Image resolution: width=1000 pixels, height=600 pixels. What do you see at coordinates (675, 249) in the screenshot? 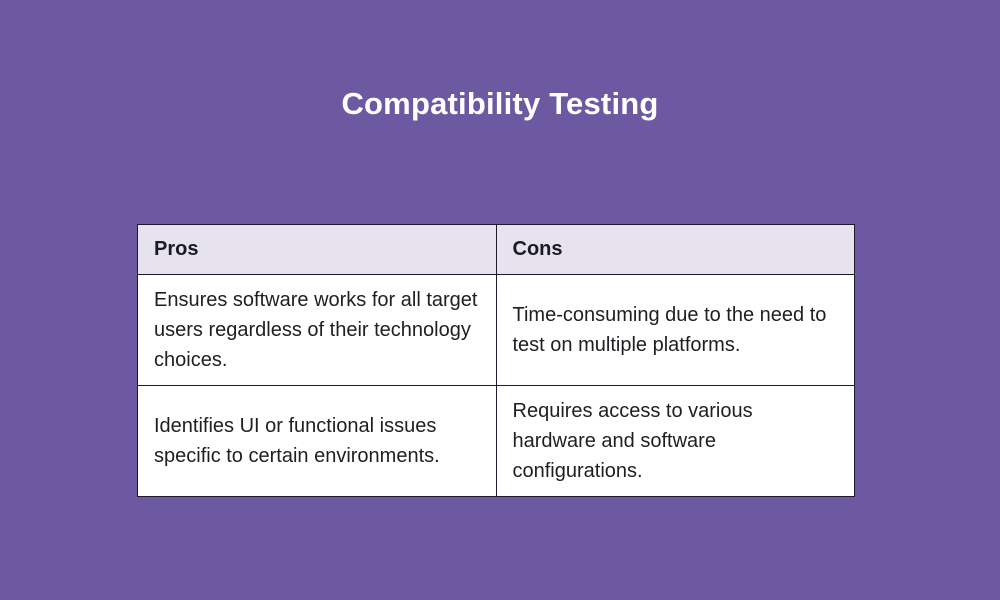
I see `cons-column-header: Cons` at bounding box center [675, 249].